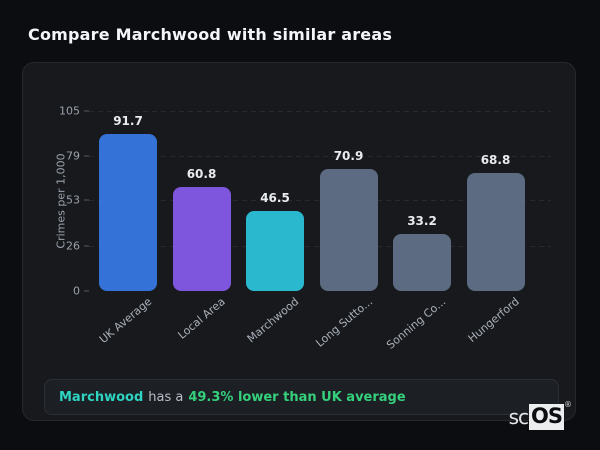 This screenshot has height=450, width=600. What do you see at coordinates (495, 232) in the screenshot?
I see `bar-hungerford` at bounding box center [495, 232].